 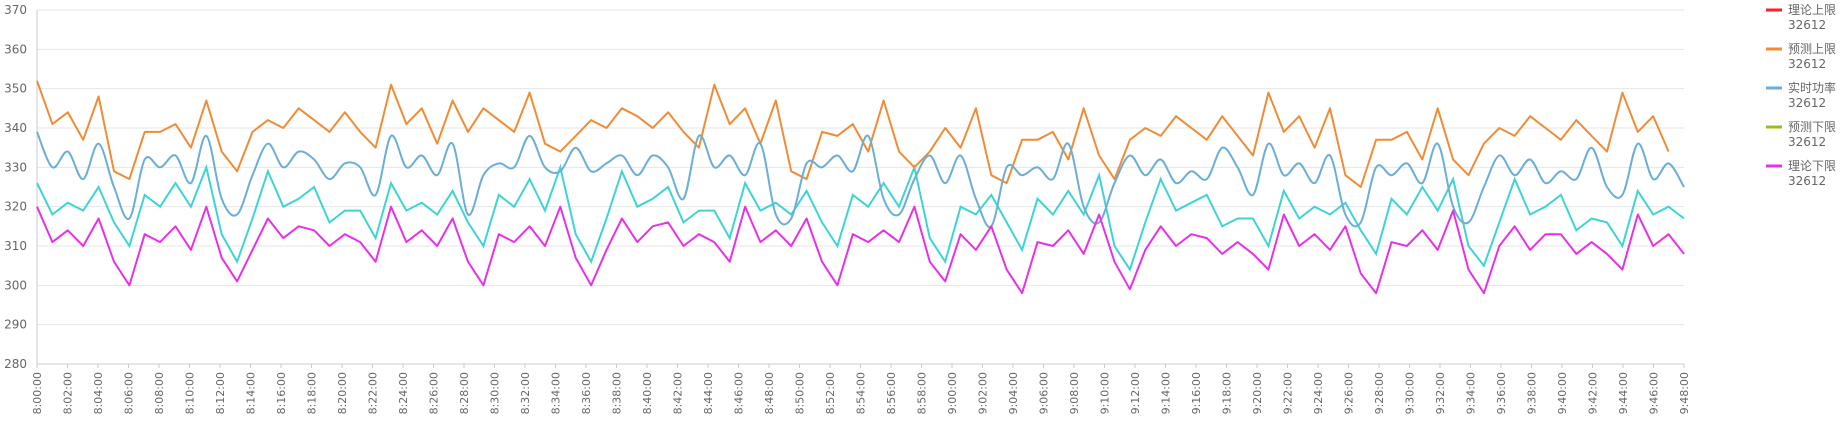 What do you see at coordinates (708, 393) in the screenshot?
I see `x-tick-label: 8:44:00` at bounding box center [708, 393].